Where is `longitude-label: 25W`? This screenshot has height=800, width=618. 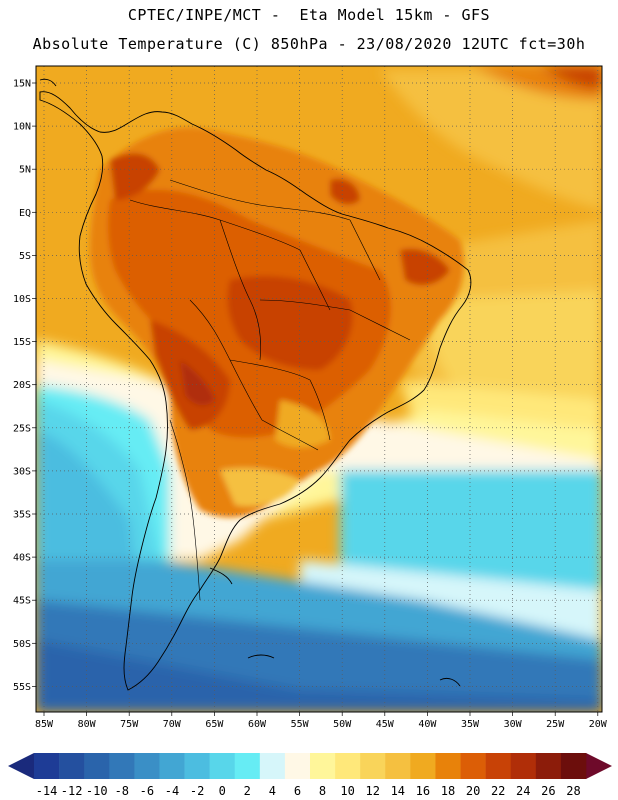
longitude-label: 25W is located at coordinates (555, 724).